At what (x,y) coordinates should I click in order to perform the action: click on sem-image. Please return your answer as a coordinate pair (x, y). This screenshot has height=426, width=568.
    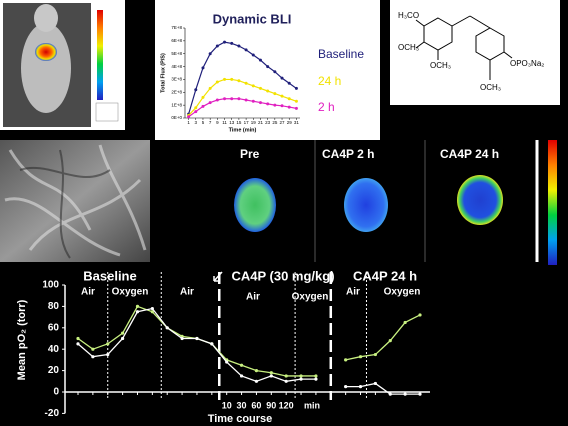
    Looking at the image, I should click on (75, 201).